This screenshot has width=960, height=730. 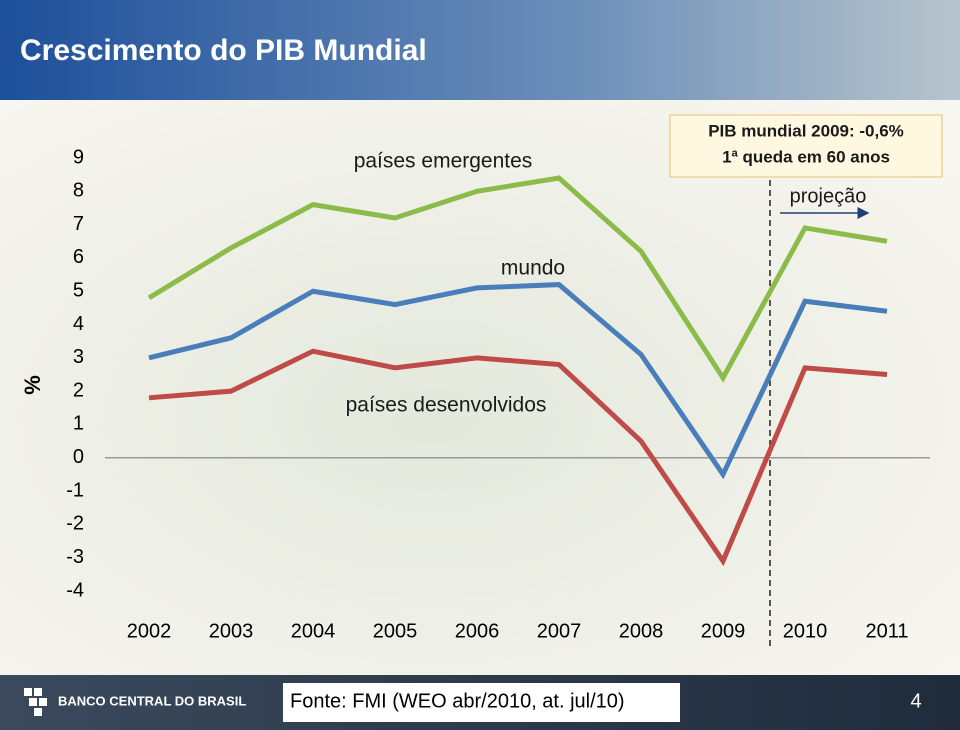 What do you see at coordinates (78, 390) in the screenshot?
I see `y-tick-label: 2` at bounding box center [78, 390].